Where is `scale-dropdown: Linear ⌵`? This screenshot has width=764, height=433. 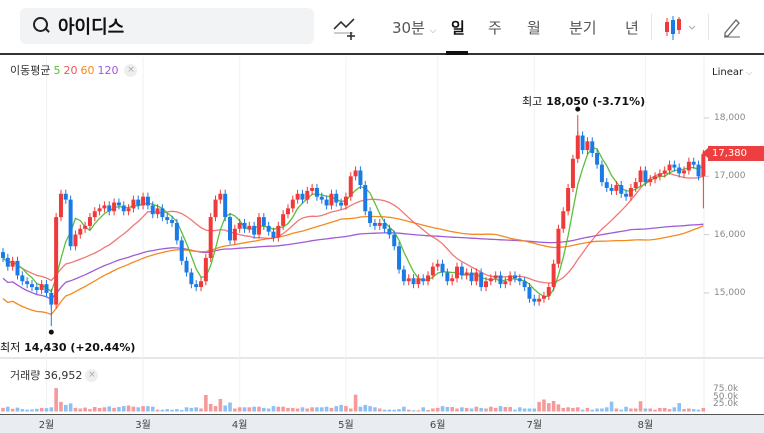
scale-dropdown: Linear ⌵ is located at coordinates (732, 72).